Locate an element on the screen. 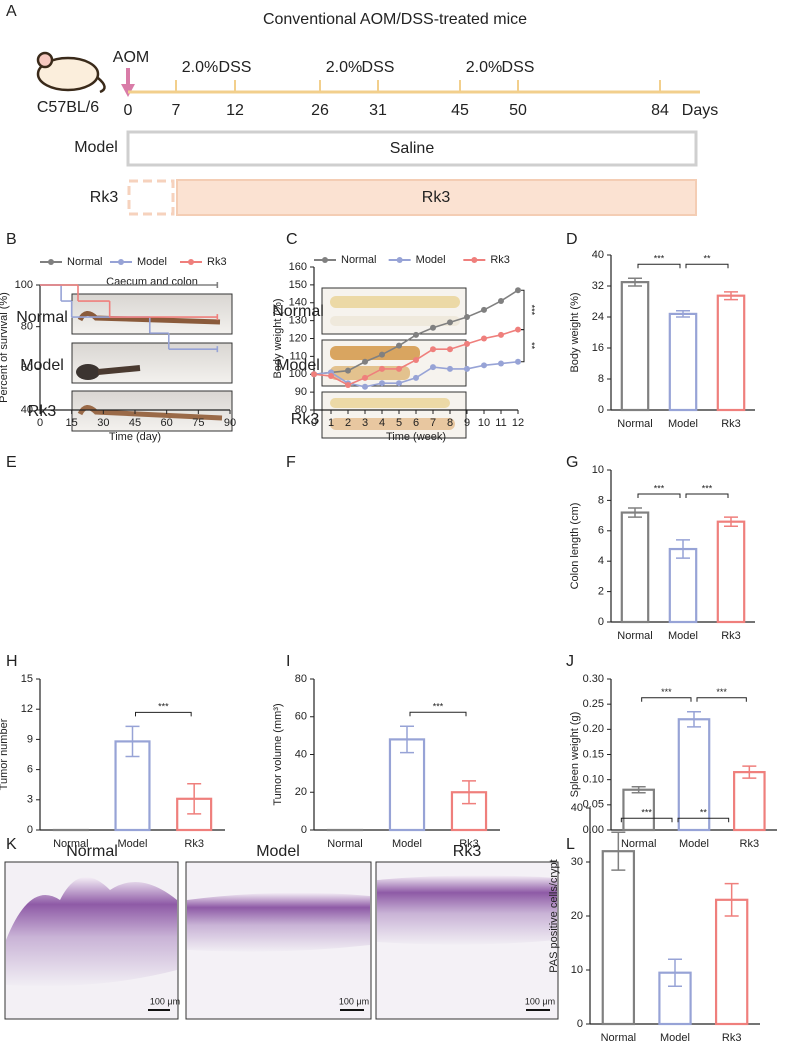 The height and width of the screenshot is (1051, 789). tumor-photos is located at coordinates (394, 363).